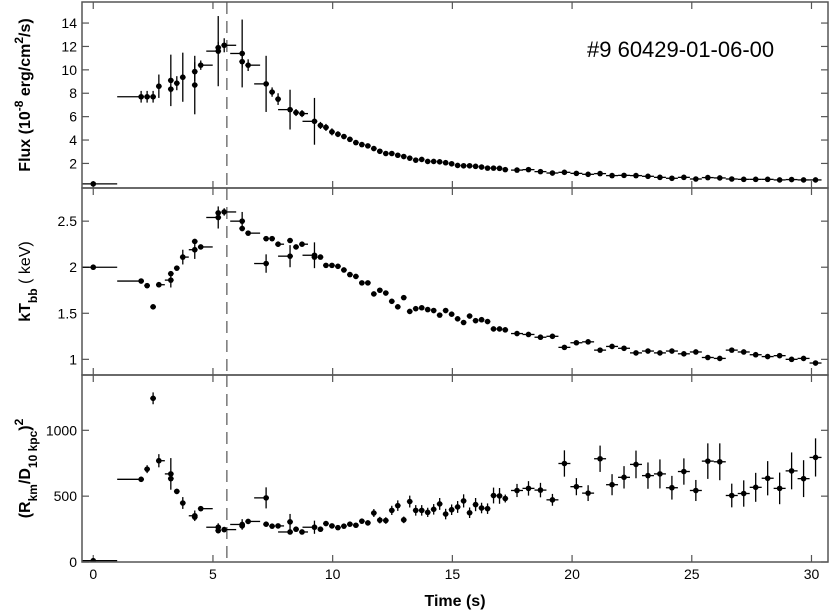 The height and width of the screenshot is (612, 830). Describe the element at coordinates (69, 23) in the screenshot. I see `y-tick-label: 14` at that location.